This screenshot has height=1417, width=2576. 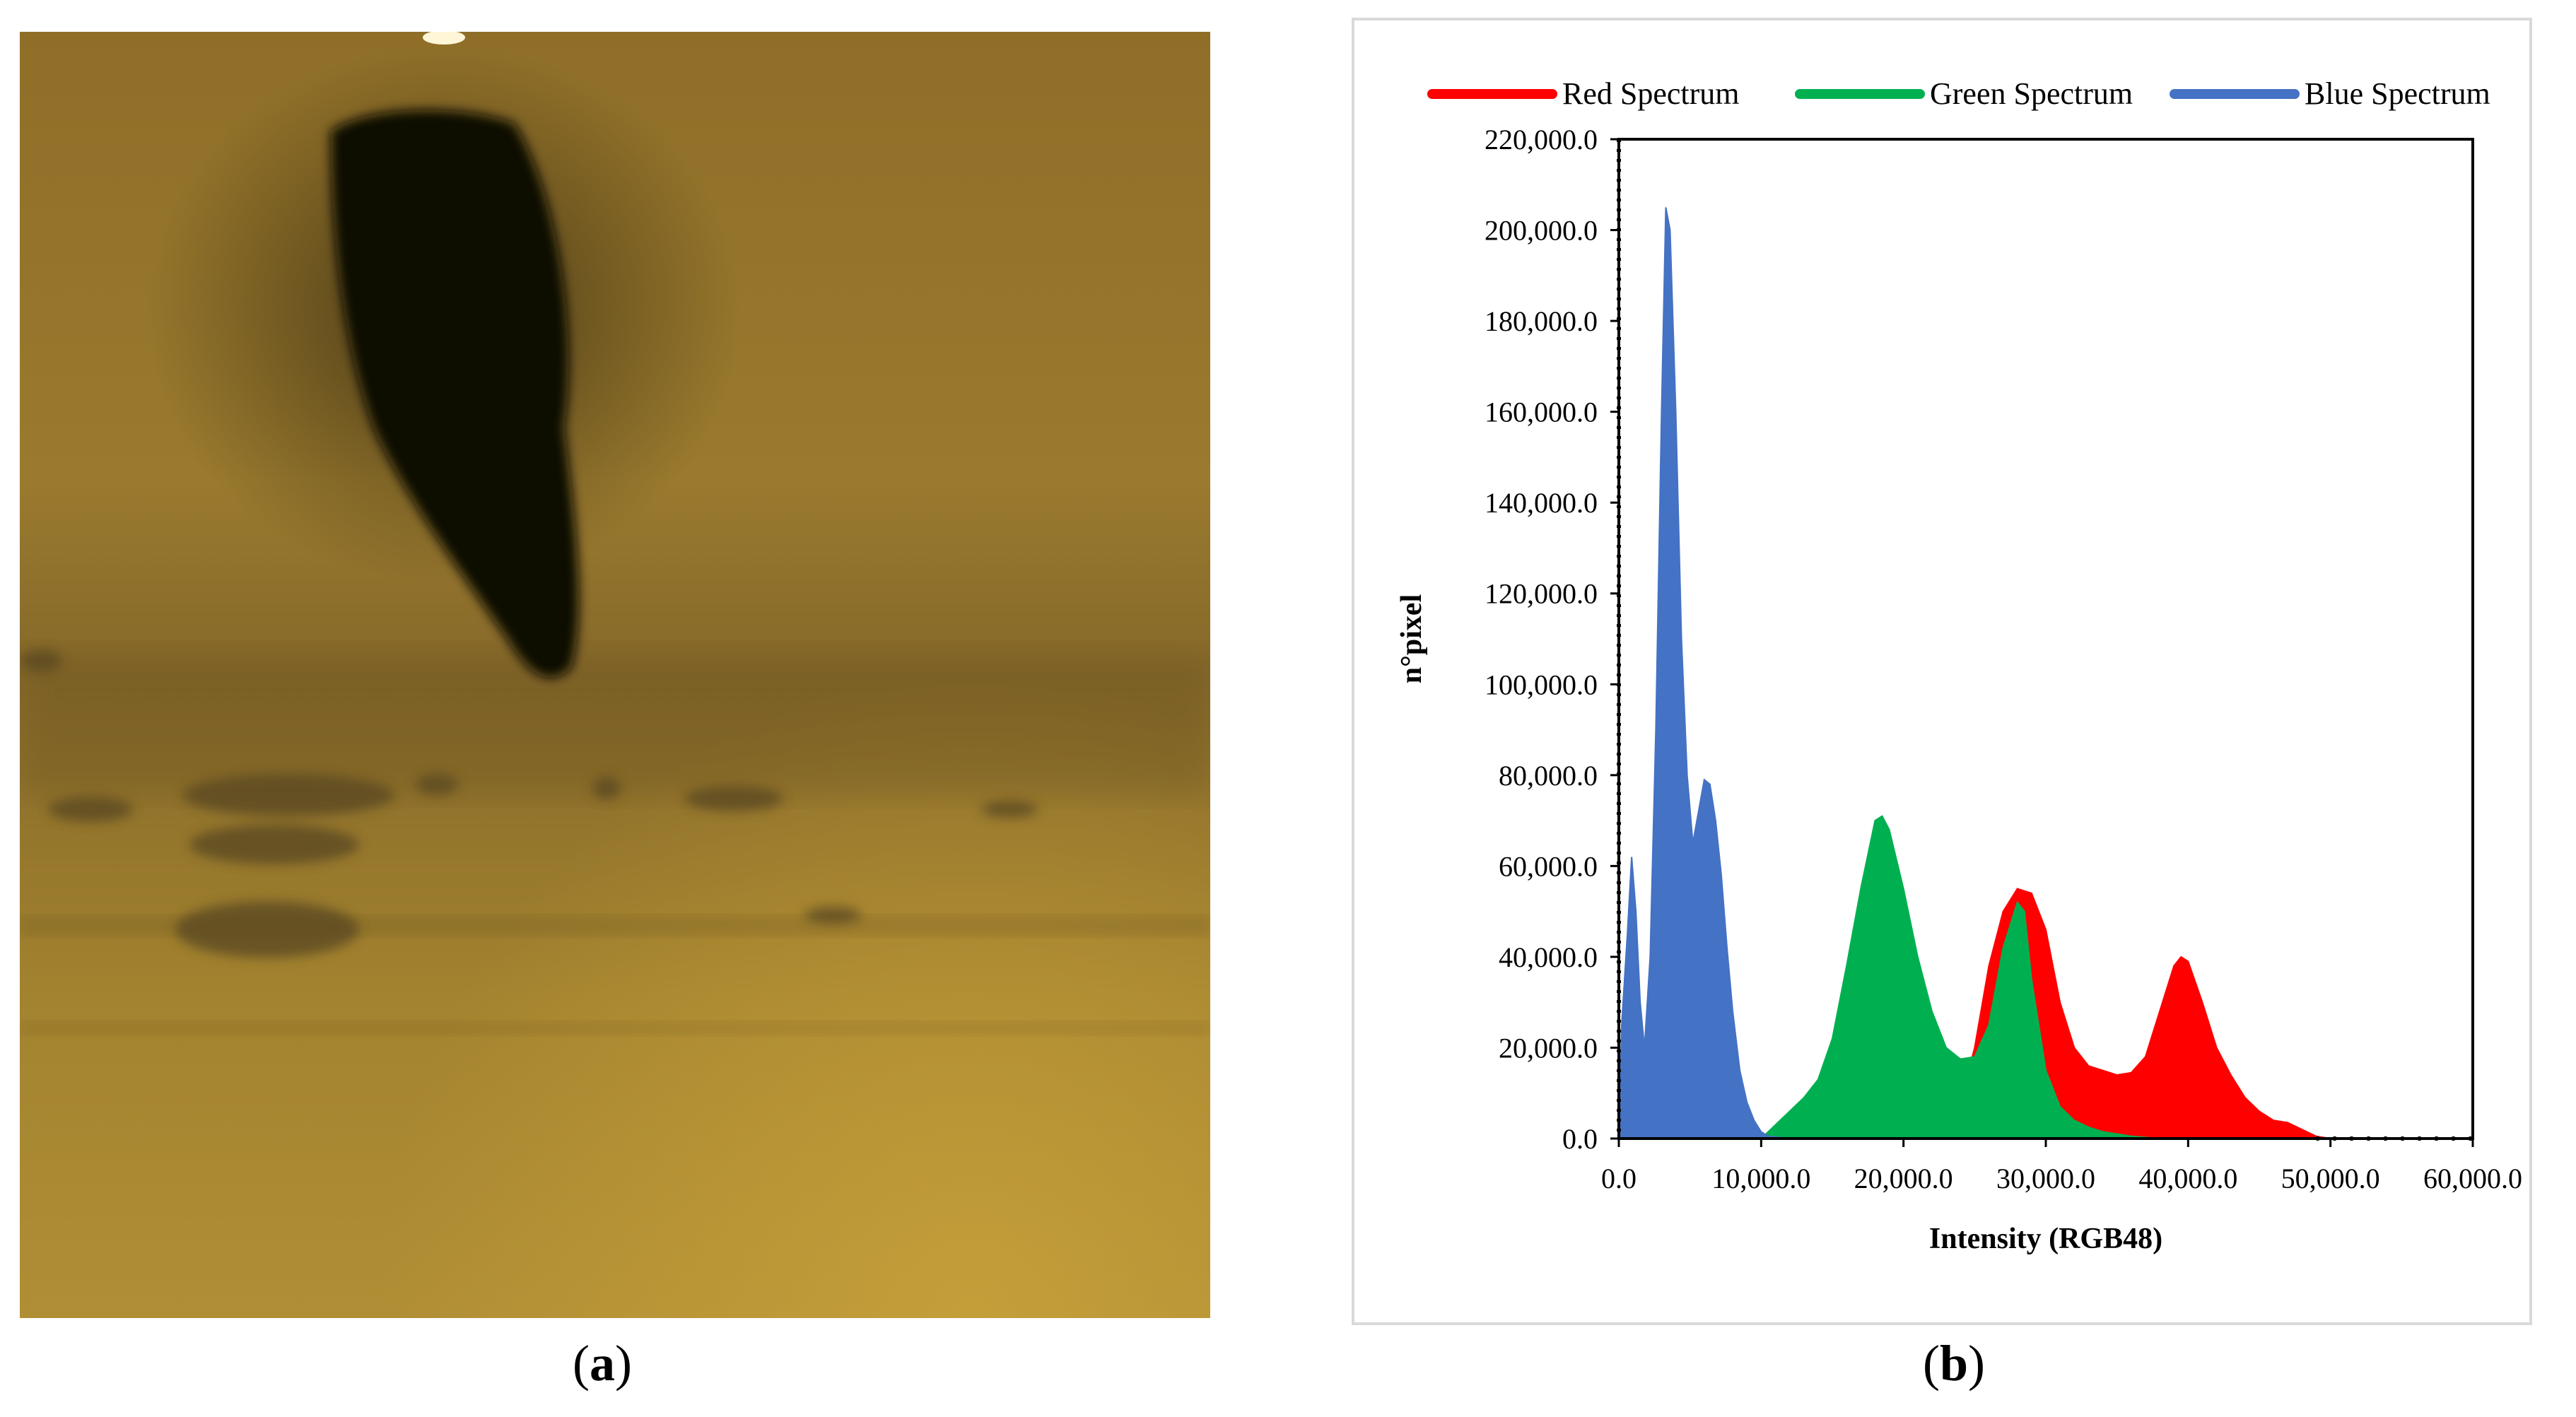 What do you see at coordinates (1542, 321) in the screenshot?
I see `y-tick-label: 180,000.0` at bounding box center [1542, 321].